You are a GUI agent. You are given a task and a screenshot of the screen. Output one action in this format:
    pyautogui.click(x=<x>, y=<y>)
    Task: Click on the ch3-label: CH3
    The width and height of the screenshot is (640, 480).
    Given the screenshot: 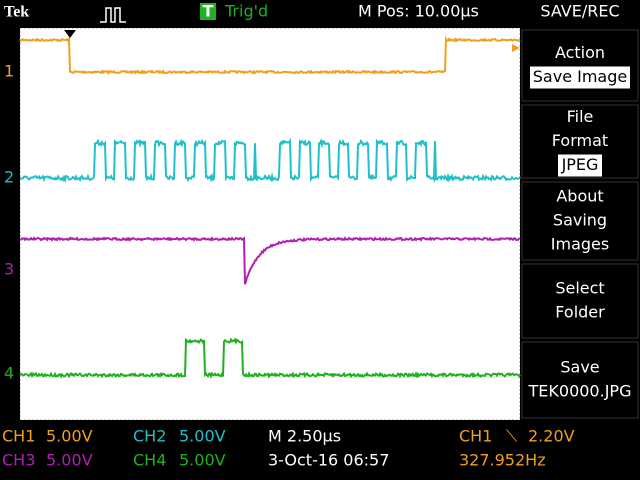 What is the action you would take?
    pyautogui.click(x=18, y=460)
    